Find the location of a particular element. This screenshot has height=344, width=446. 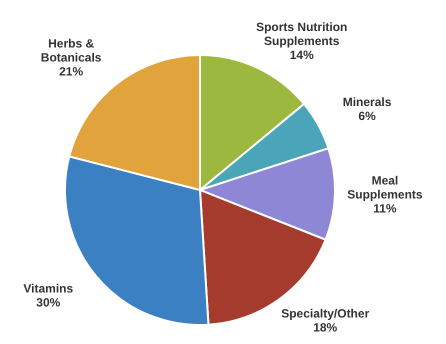

data-label: 21% is located at coordinates (71, 71).